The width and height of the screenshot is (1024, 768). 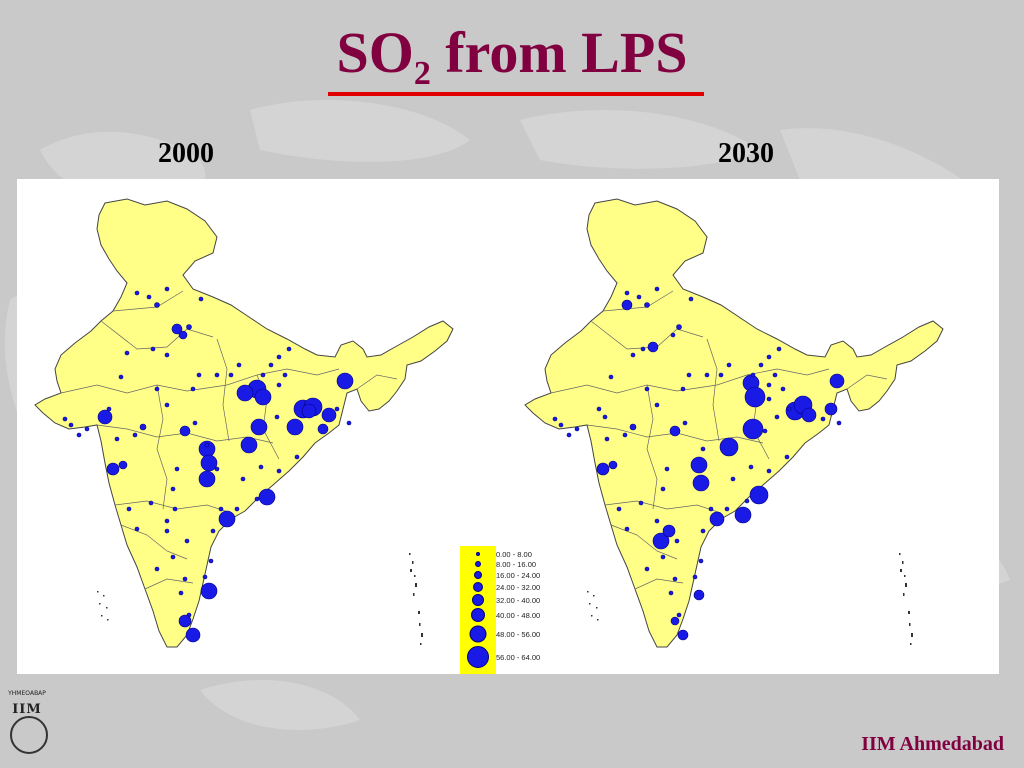 I want to click on legend-label: 24.00 - 32.00, so click(x=518, y=587).